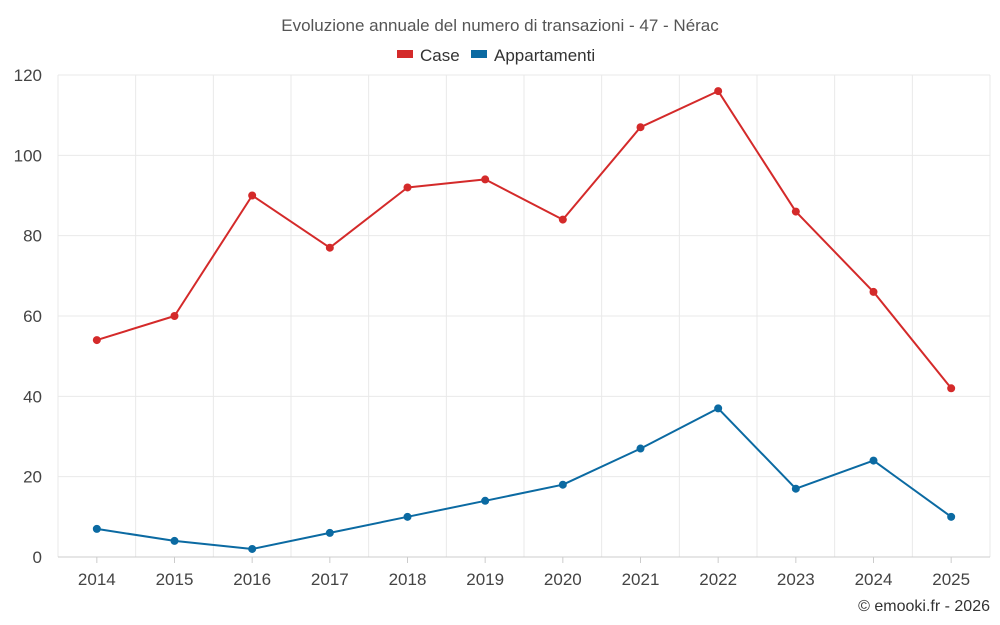 This screenshot has width=1000, height=625. I want to click on x-tick-label: 2017, so click(330, 579).